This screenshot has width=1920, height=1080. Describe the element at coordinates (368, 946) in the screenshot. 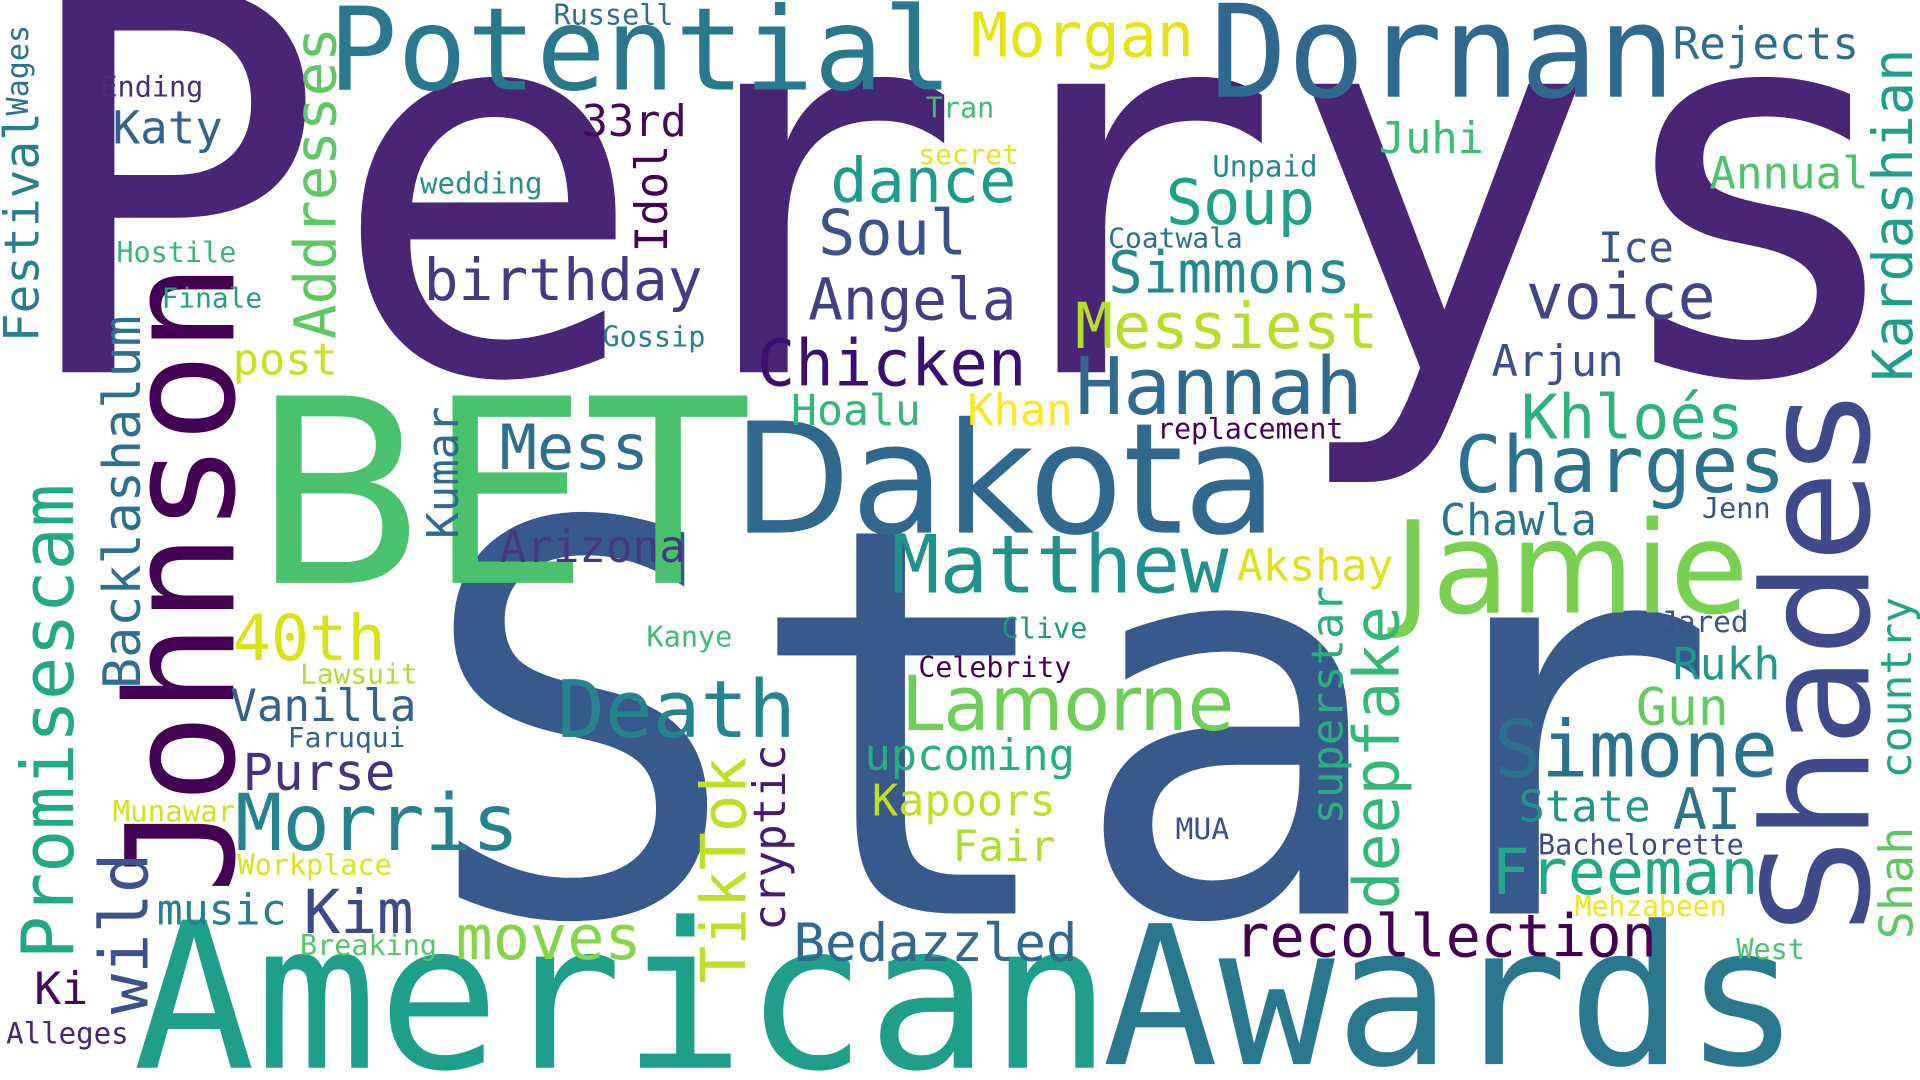

I see `cloud-word: Breaking` at that location.